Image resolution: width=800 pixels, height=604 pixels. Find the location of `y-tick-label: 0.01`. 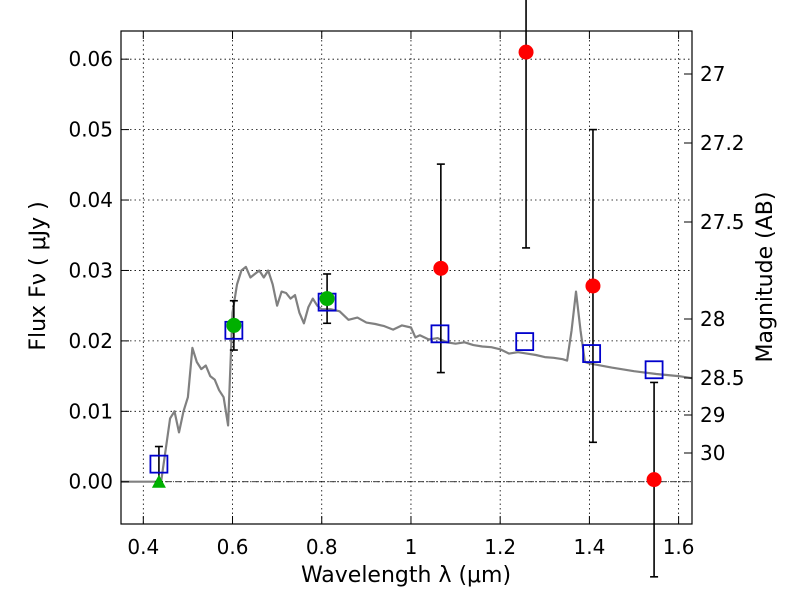

y-tick-label: 0.01 is located at coordinates (90, 411).